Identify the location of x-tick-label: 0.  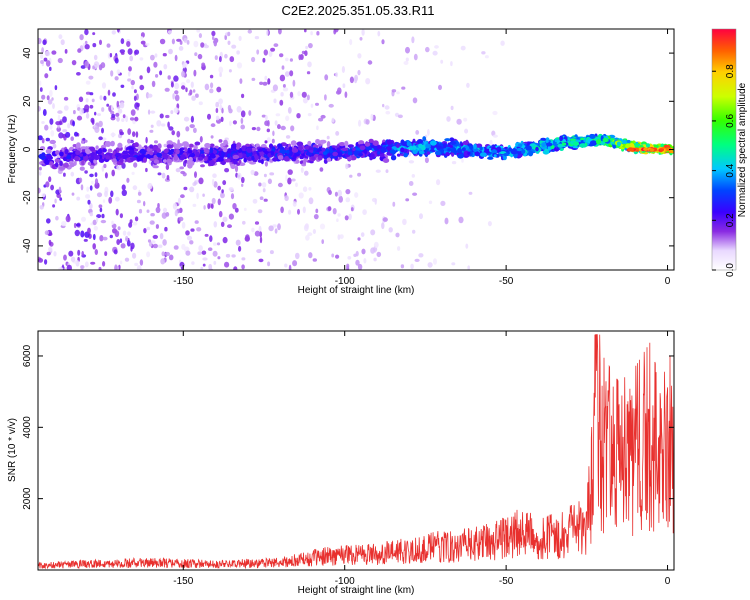
(668, 581).